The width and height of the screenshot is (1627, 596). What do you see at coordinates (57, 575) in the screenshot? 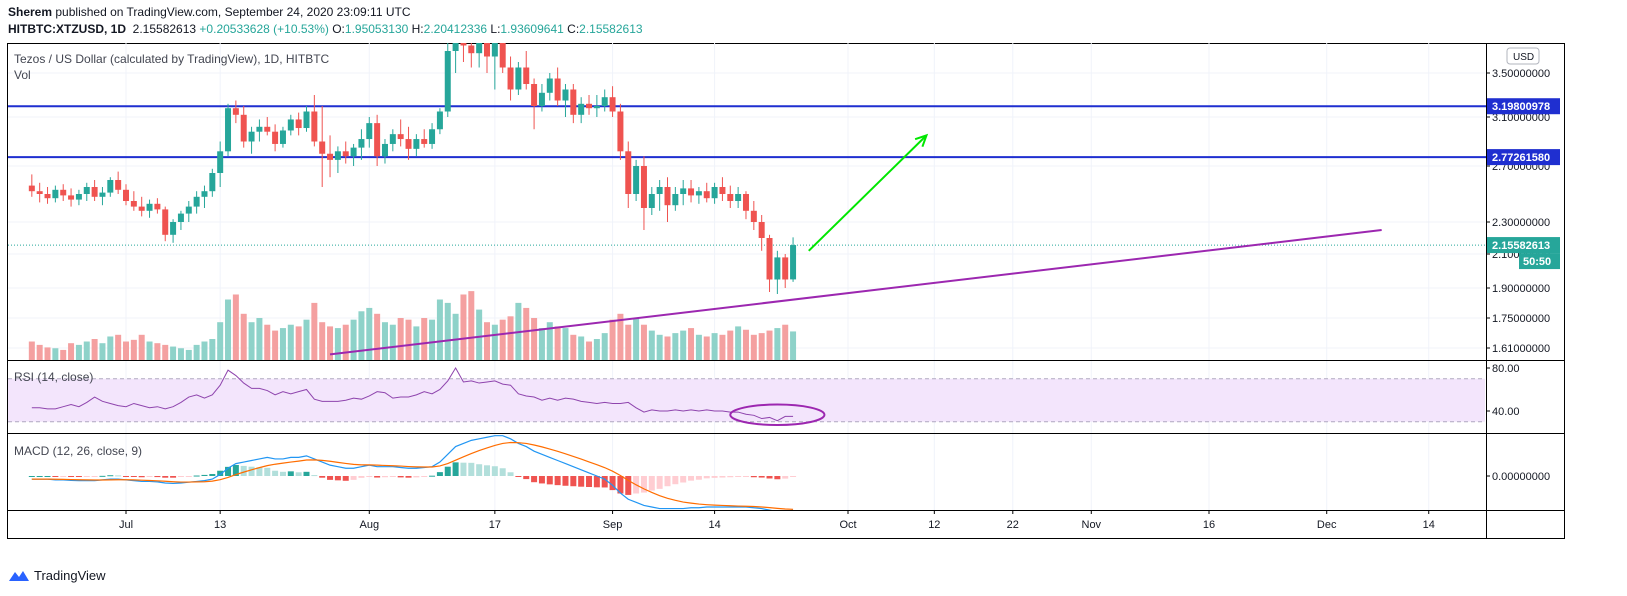
I see `footer-brand: TradingView` at bounding box center [57, 575].